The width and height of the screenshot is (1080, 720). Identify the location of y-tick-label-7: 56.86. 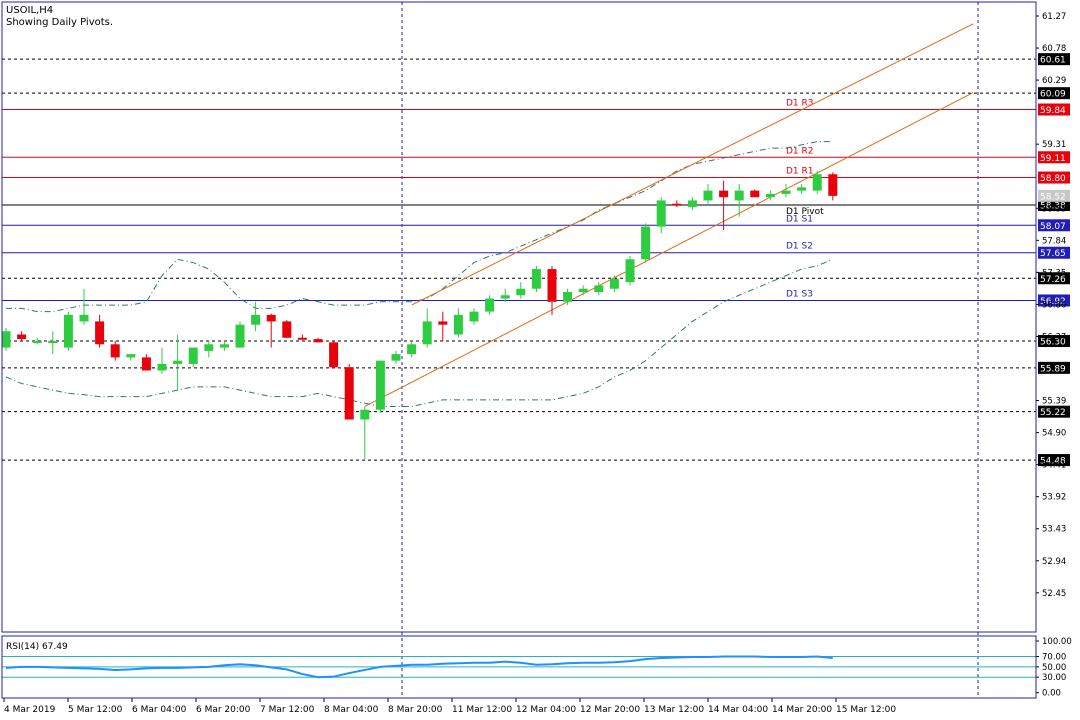
(1054, 305).